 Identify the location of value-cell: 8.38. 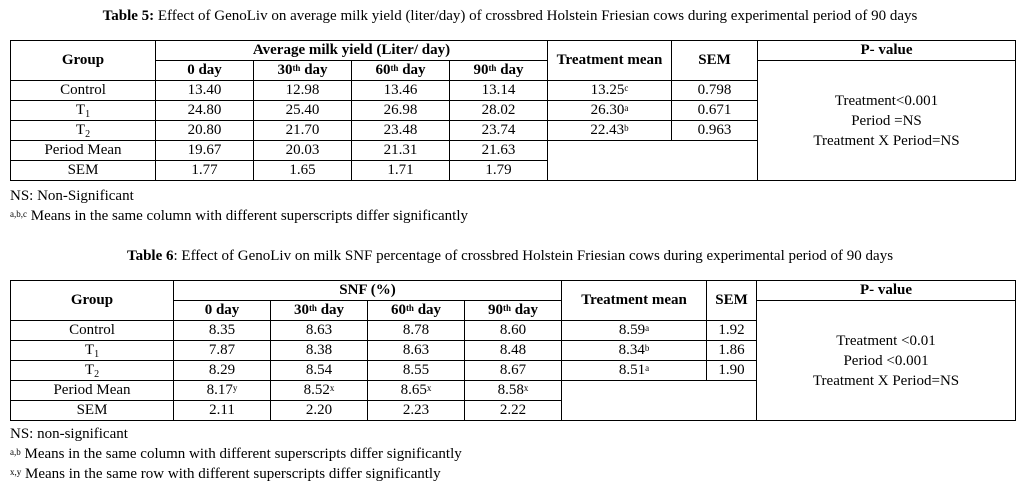
(319, 350).